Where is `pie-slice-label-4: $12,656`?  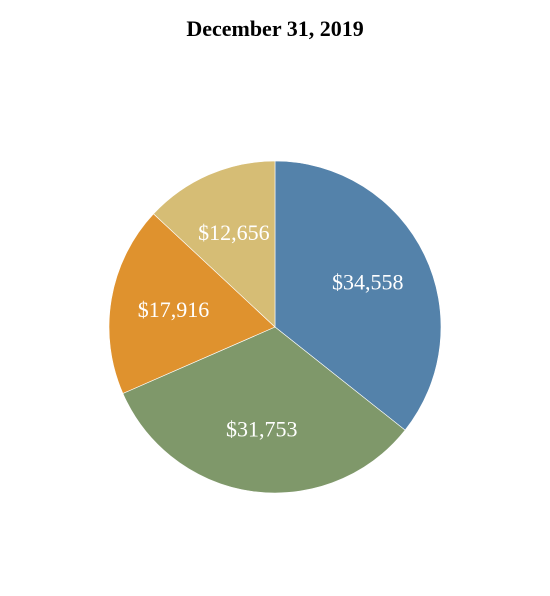 pie-slice-label-4: $12,656 is located at coordinates (234, 232).